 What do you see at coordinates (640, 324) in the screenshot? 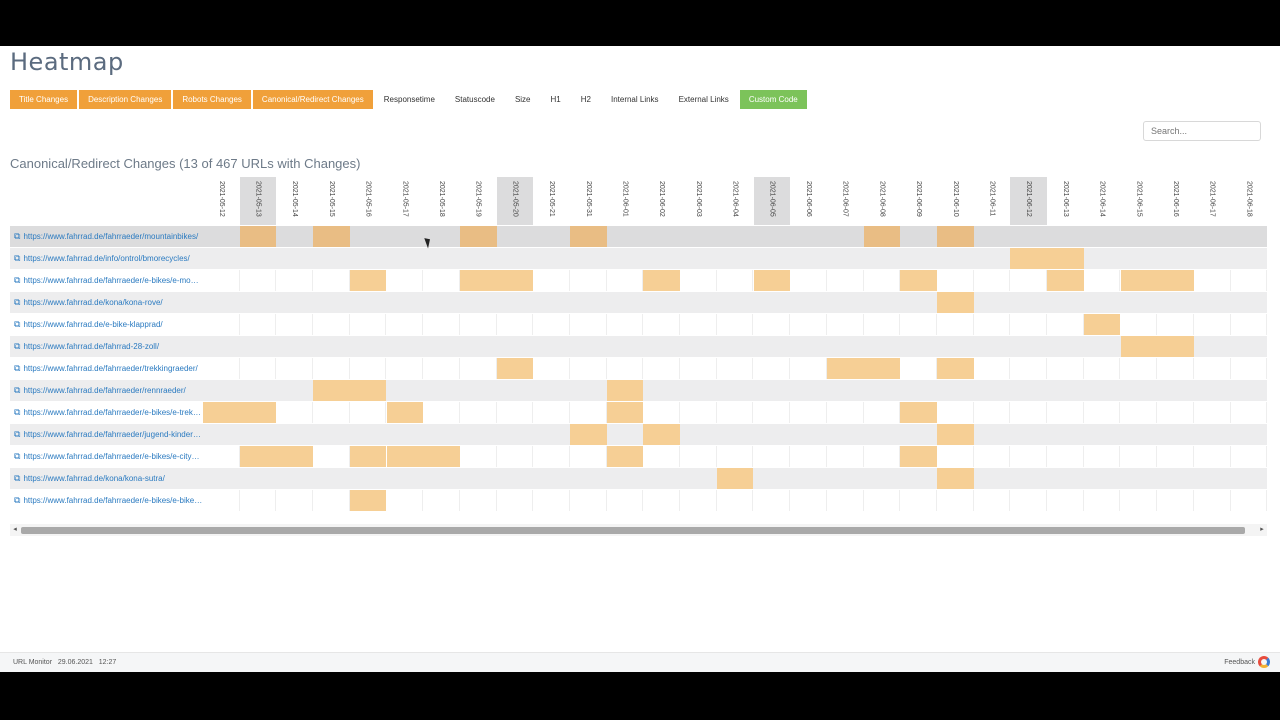
I see `table-row: ⧉ https://www.fahrrad.de/e-bike-klapprad/` at bounding box center [640, 324].